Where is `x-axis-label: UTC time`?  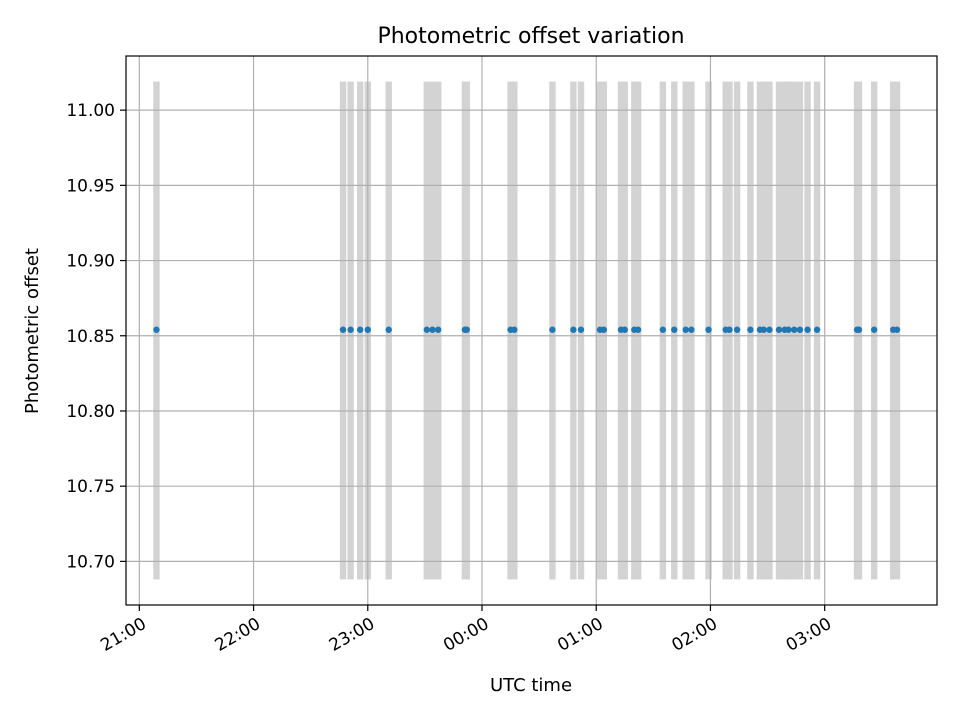
x-axis-label: UTC time is located at coordinates (531, 685).